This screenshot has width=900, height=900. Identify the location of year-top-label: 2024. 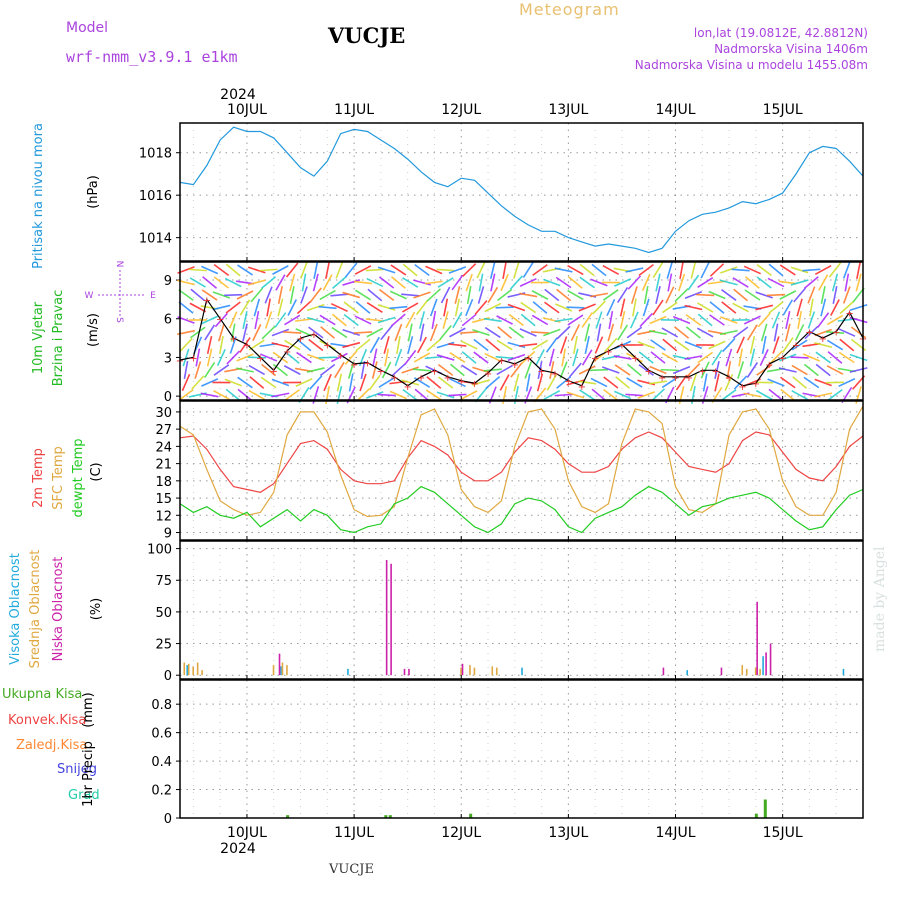
(238, 95).